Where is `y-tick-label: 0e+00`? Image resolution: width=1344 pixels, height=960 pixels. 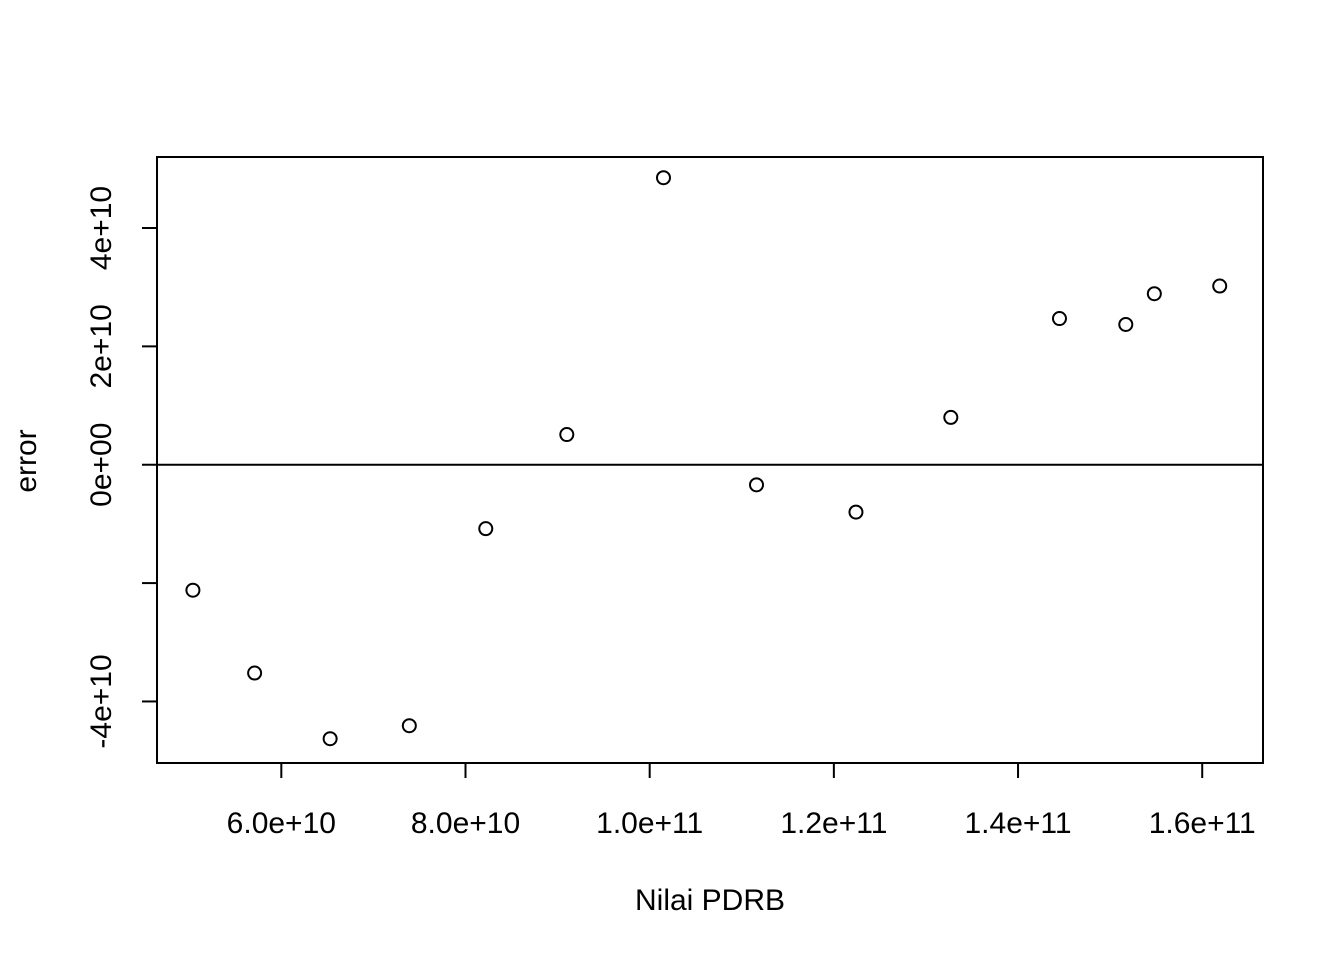
y-tick-label: 0e+00 is located at coordinates (101, 465).